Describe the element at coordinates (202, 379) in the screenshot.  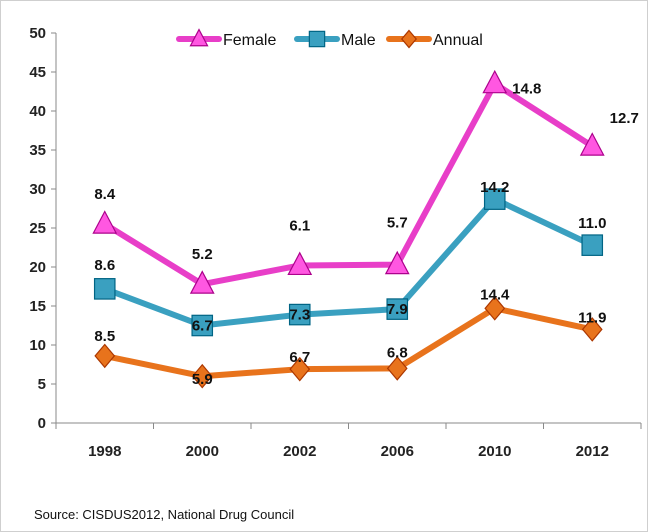
I see `data-label-annual: 5.9` at that location.